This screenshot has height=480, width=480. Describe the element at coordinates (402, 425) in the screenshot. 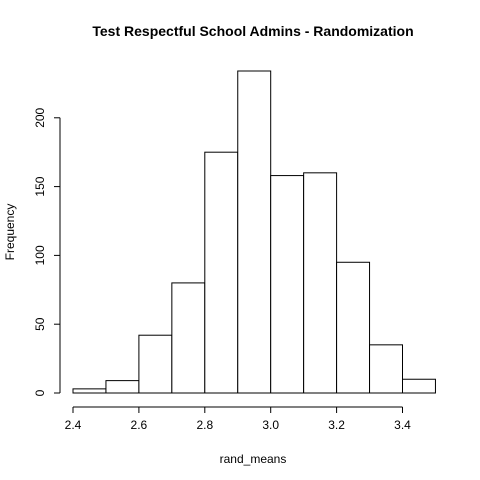

I see `x-tick-label-5: 3.4` at that location.